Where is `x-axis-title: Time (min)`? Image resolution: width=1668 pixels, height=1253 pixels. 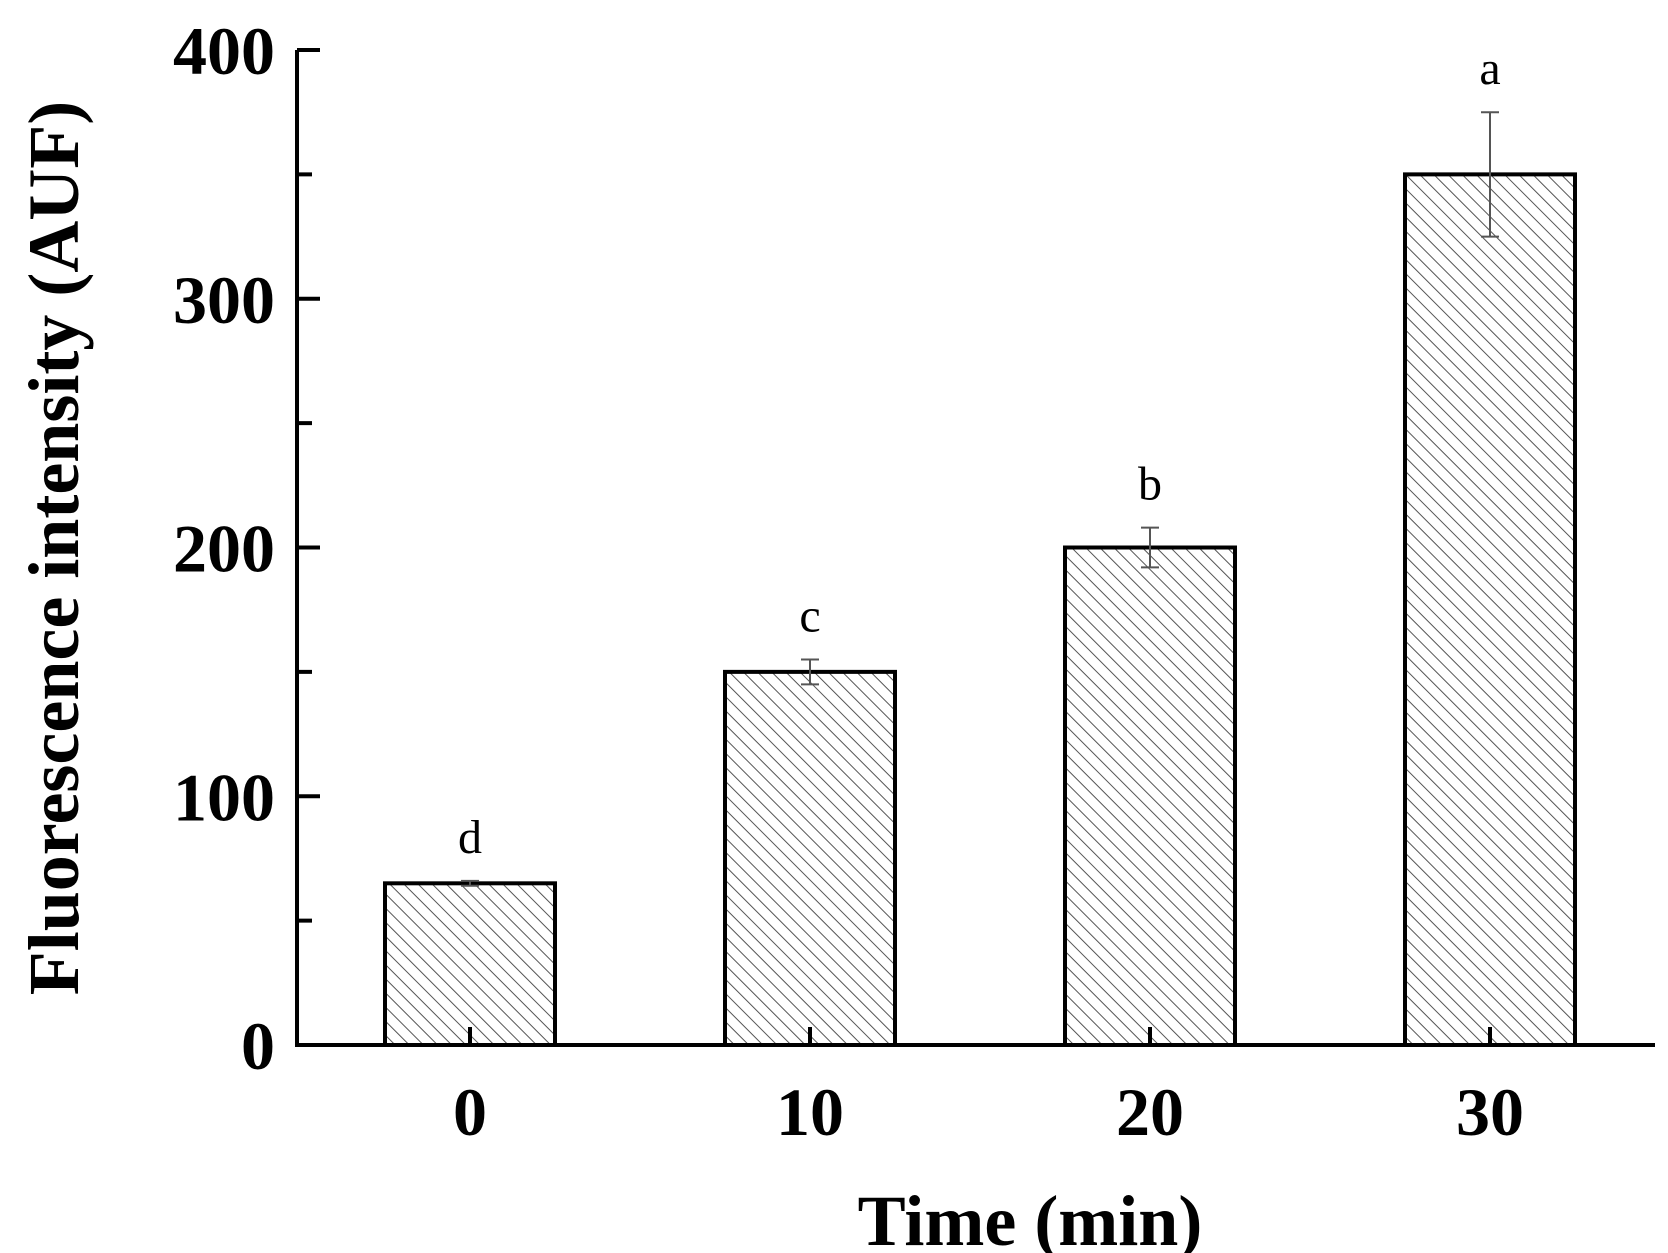 x-axis-title: Time (min) is located at coordinates (1030, 1217).